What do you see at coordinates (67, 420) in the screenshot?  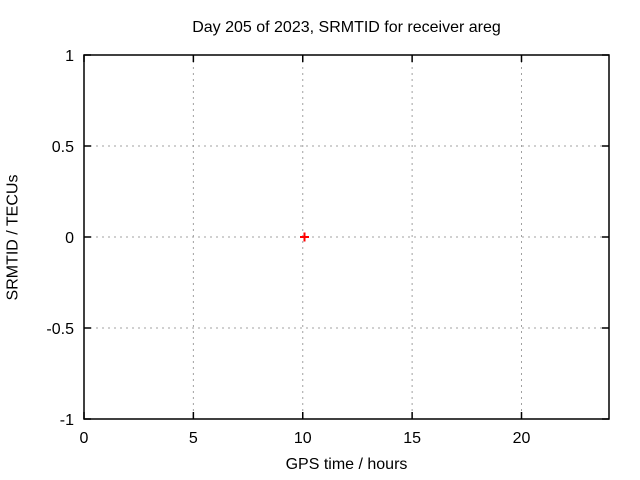 I see `y-tick-label: -1` at bounding box center [67, 420].